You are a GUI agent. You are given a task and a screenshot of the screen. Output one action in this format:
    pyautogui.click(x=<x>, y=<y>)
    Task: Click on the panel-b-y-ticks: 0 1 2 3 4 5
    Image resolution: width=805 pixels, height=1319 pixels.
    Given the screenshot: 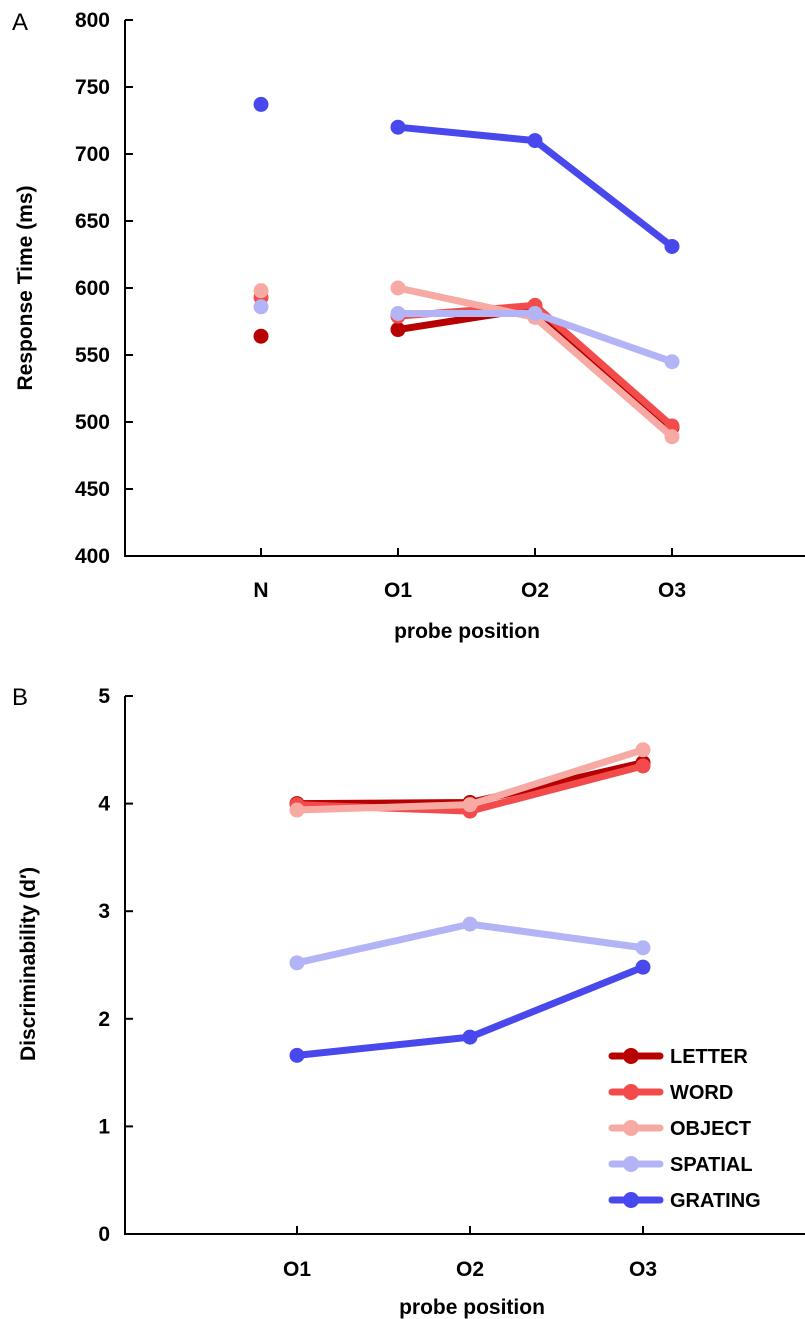 What is the action you would take?
    pyautogui.click(x=115, y=965)
    